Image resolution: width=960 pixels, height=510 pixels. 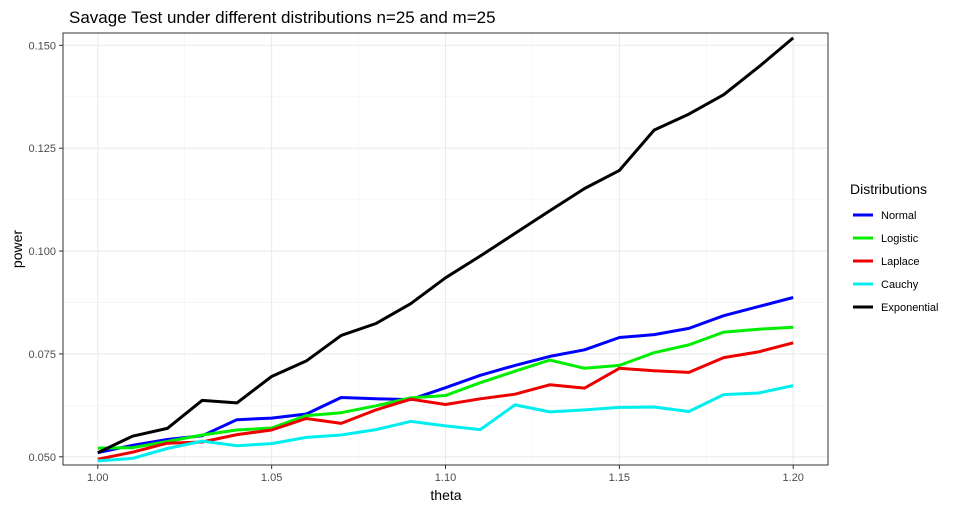 I want to click on x-tick-label: 1.15, so click(x=619, y=478).